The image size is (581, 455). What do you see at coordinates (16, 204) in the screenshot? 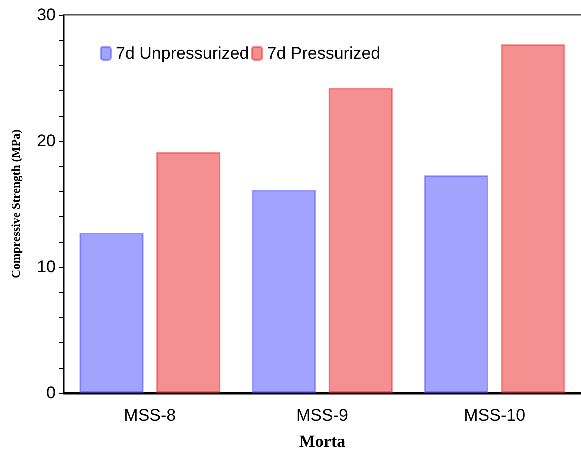
I see `y-axis-title: Compressive Strength (MPa)` at bounding box center [16, 204].